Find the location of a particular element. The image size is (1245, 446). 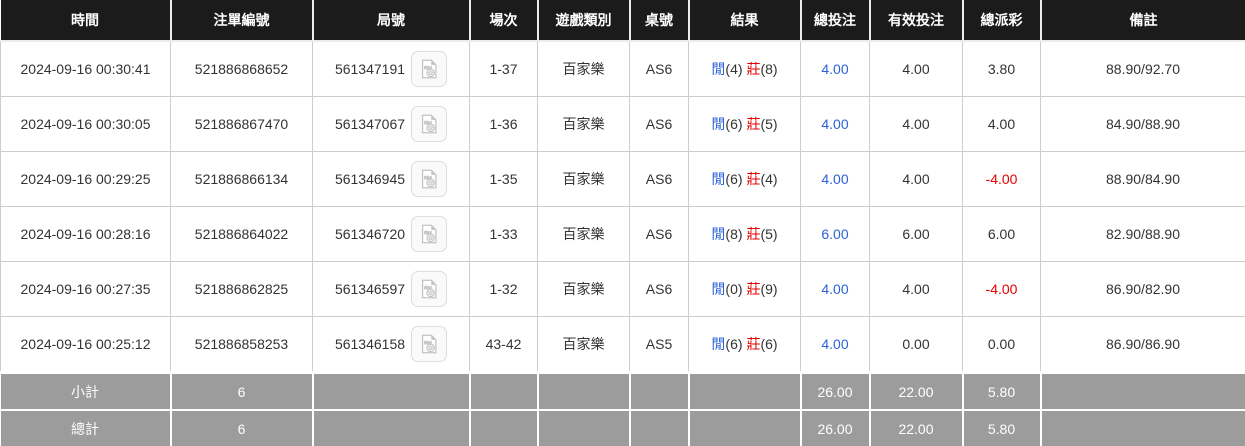

result-player-points: (0) is located at coordinates (733, 289).